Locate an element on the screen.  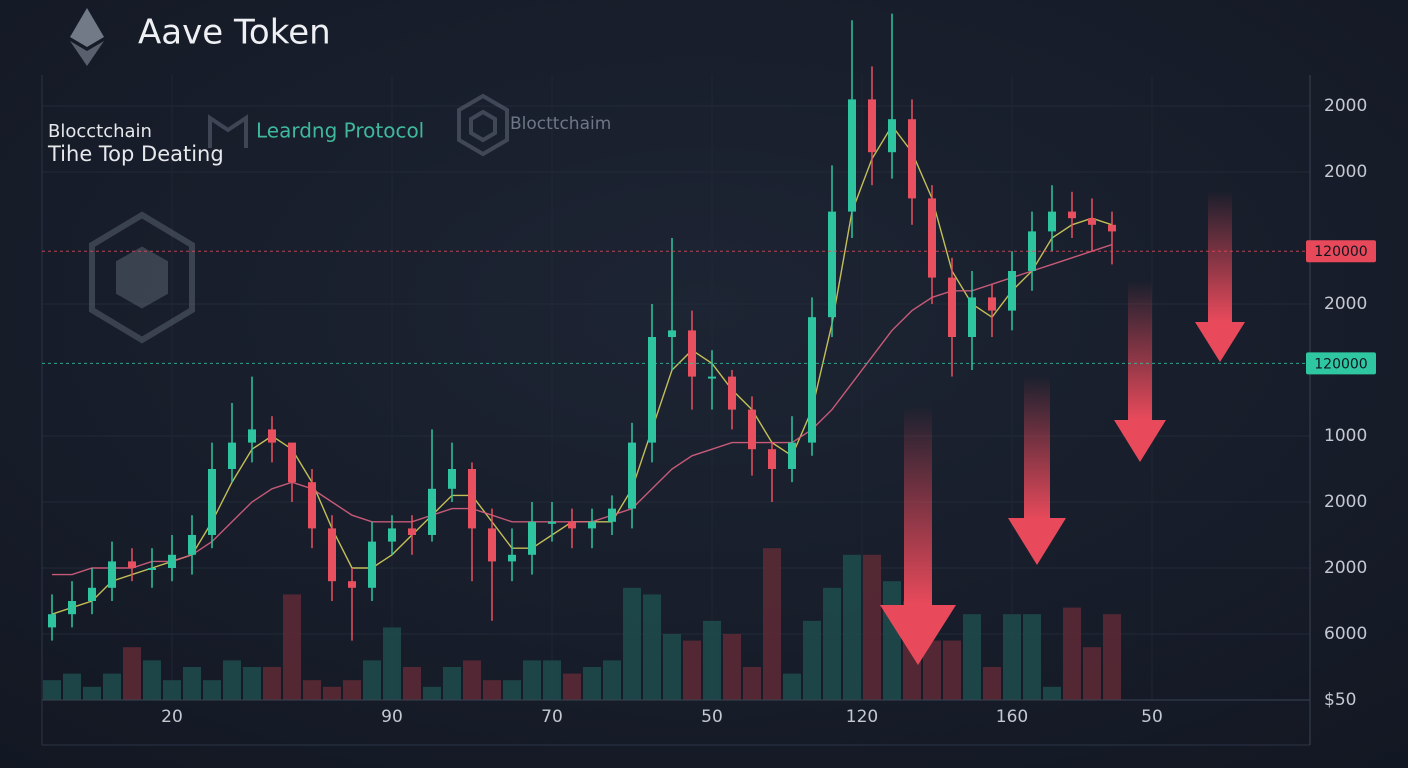
label: Blocttchaim is located at coordinates (560, 124).